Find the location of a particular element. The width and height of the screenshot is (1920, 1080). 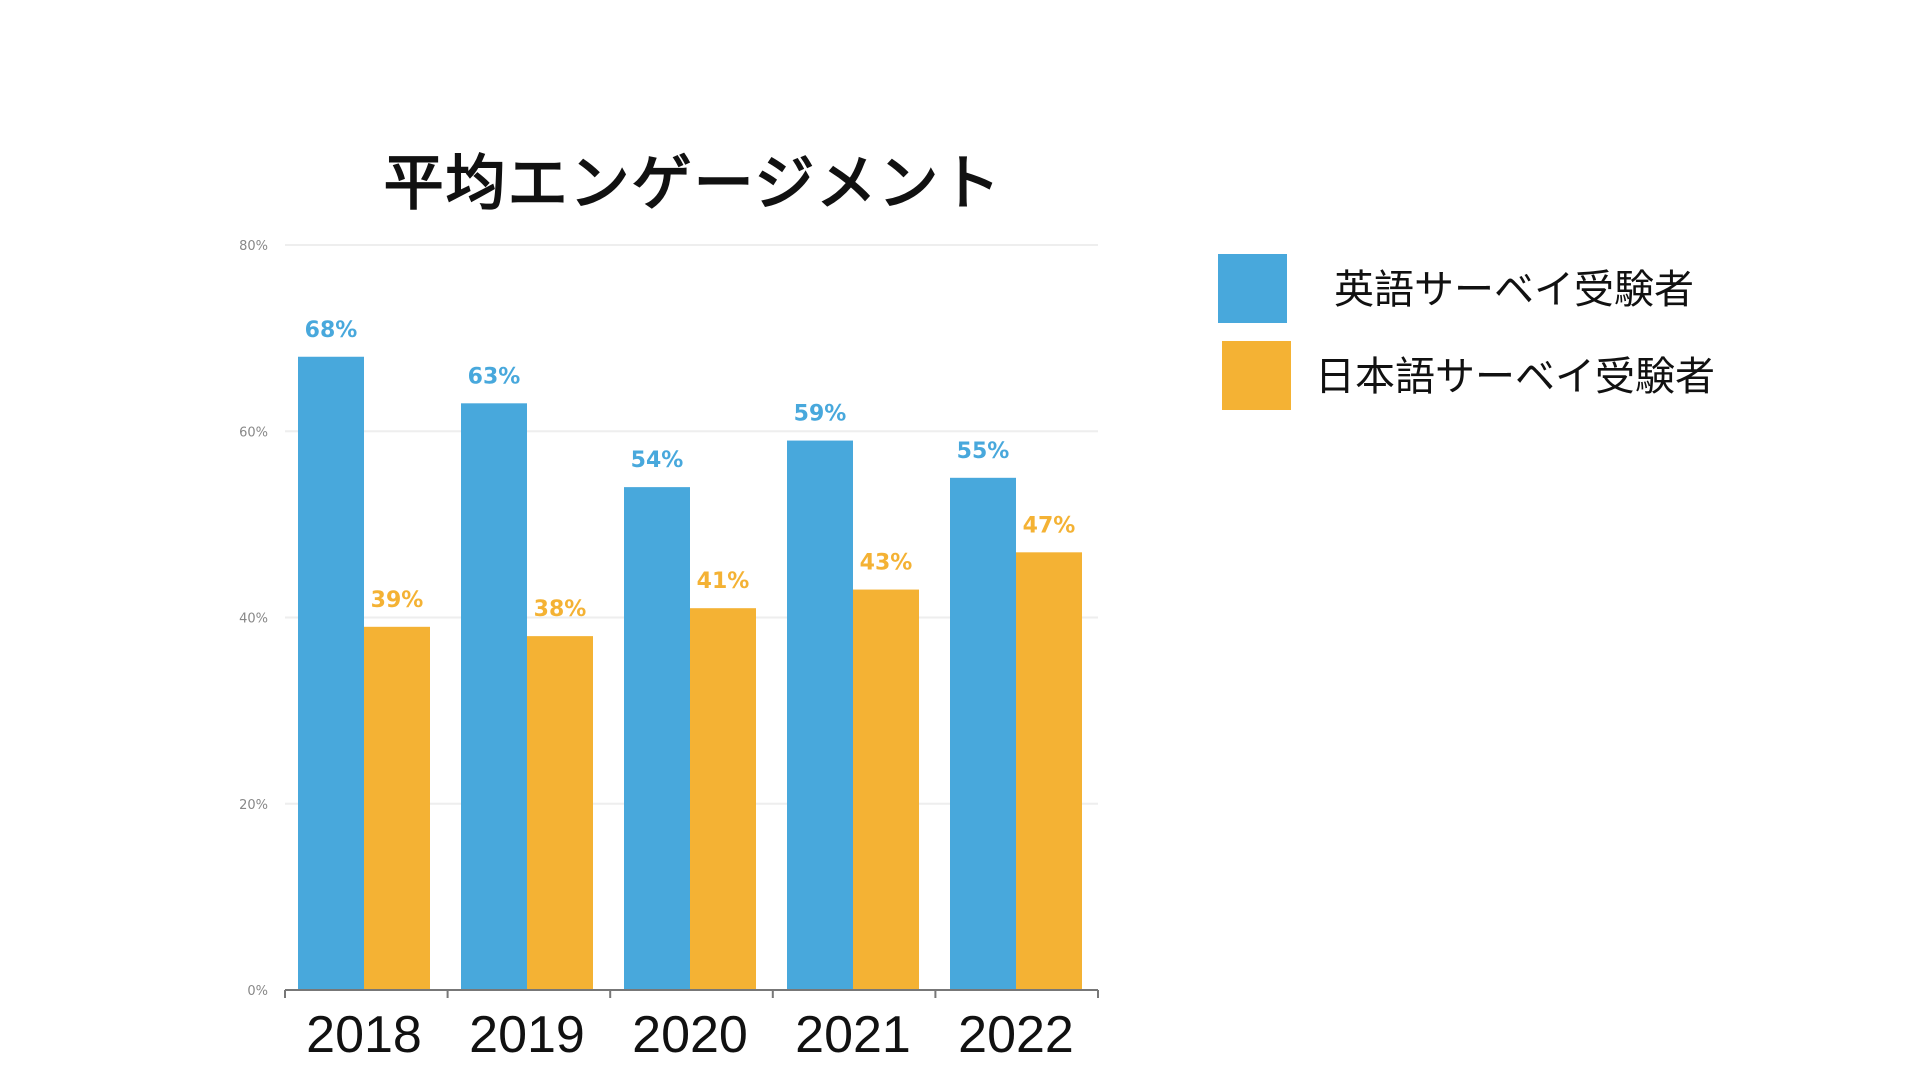

data-label: 63% is located at coordinates (494, 376).